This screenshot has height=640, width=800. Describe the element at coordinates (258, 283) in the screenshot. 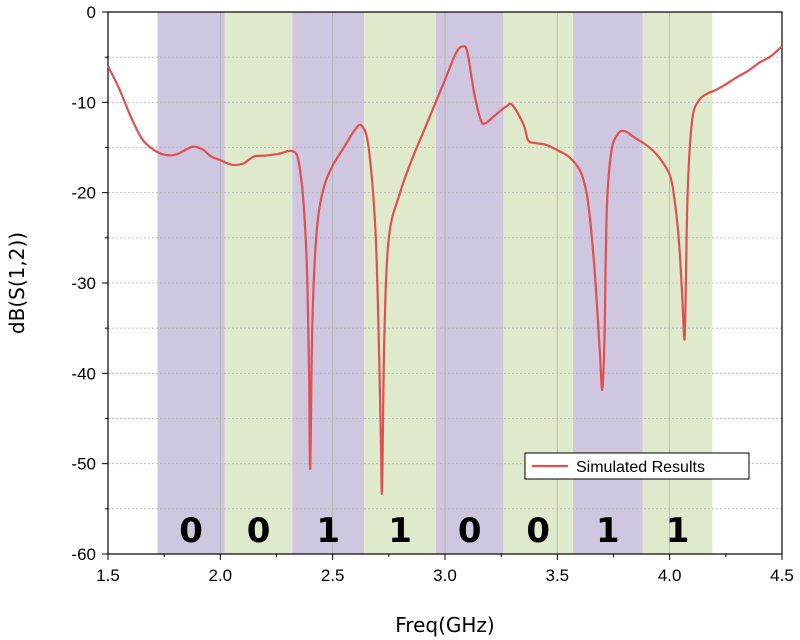

I see `band-green` at that location.